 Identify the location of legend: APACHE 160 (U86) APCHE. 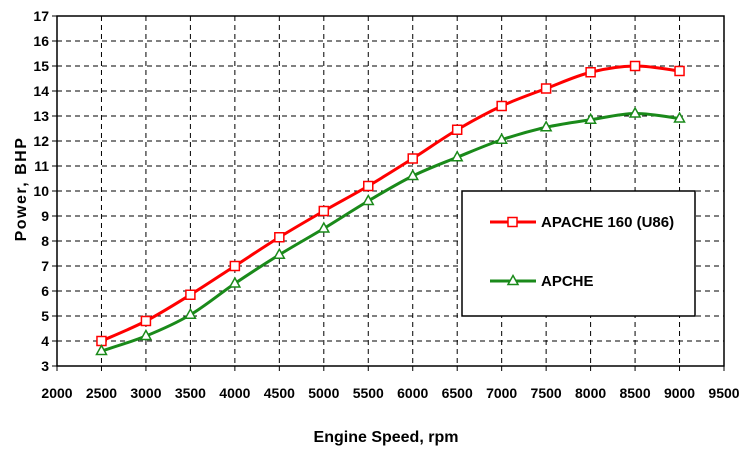
(578, 253).